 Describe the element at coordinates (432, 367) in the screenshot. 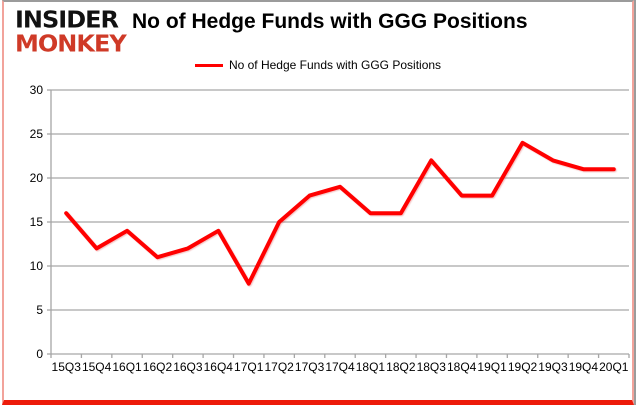

I see `x-tick-label: 18Q3` at that location.